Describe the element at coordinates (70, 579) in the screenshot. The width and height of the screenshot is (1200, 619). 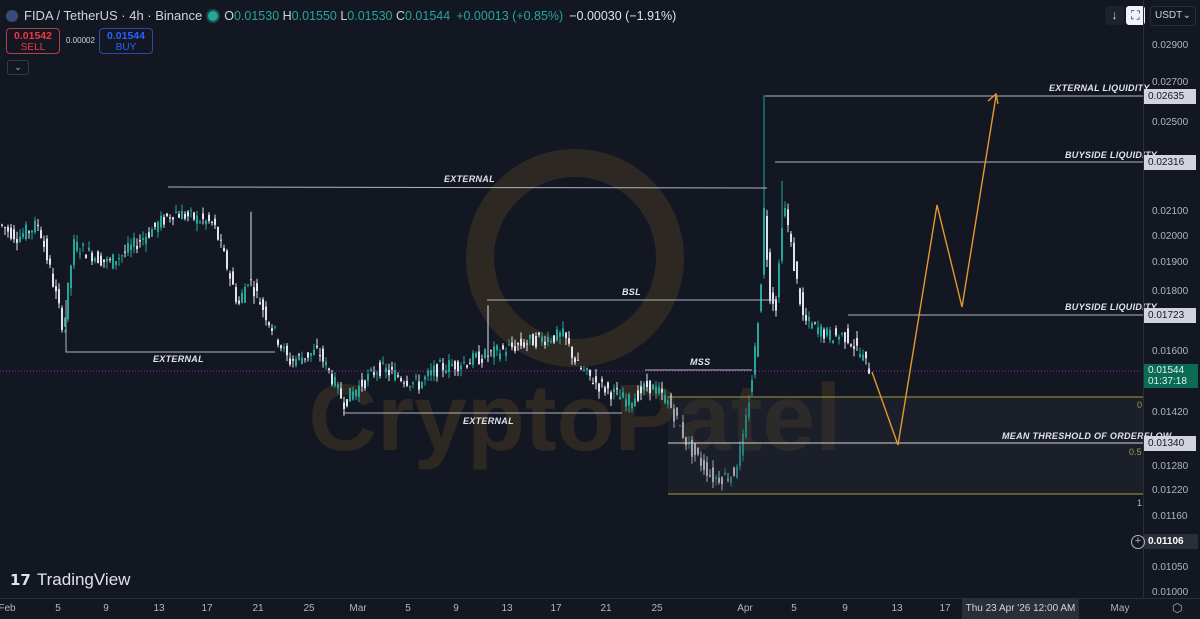
I see `tradingview-logo: 𝟭𝟳 TradingView` at that location.